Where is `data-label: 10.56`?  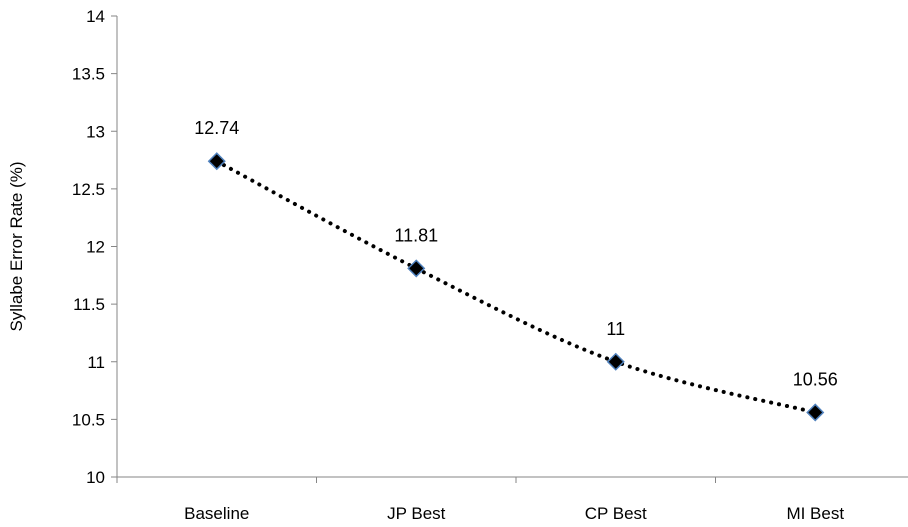
data-label: 10.56 is located at coordinates (815, 379).